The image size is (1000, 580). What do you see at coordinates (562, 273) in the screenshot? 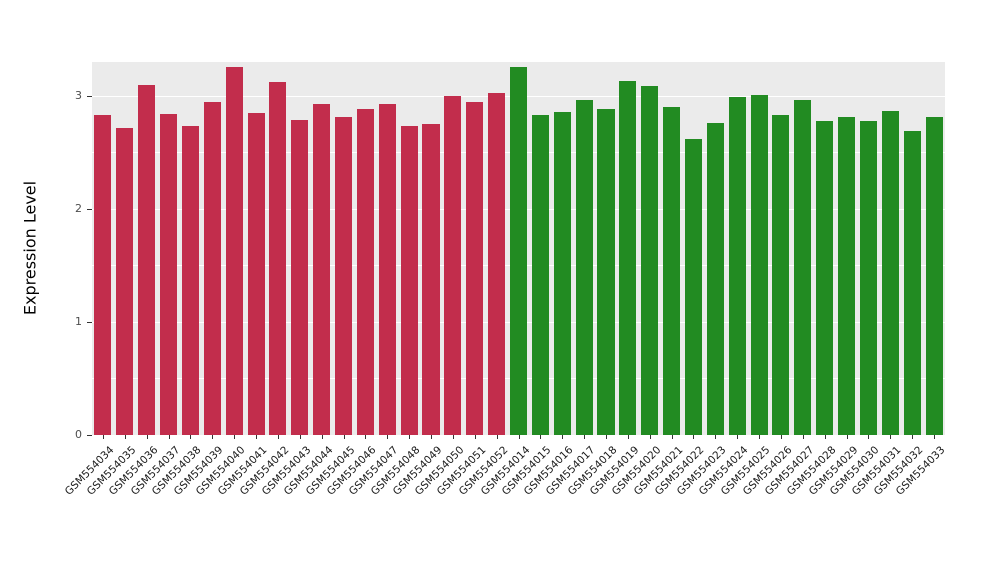
I see `bar-GSM554016` at bounding box center [562, 273].